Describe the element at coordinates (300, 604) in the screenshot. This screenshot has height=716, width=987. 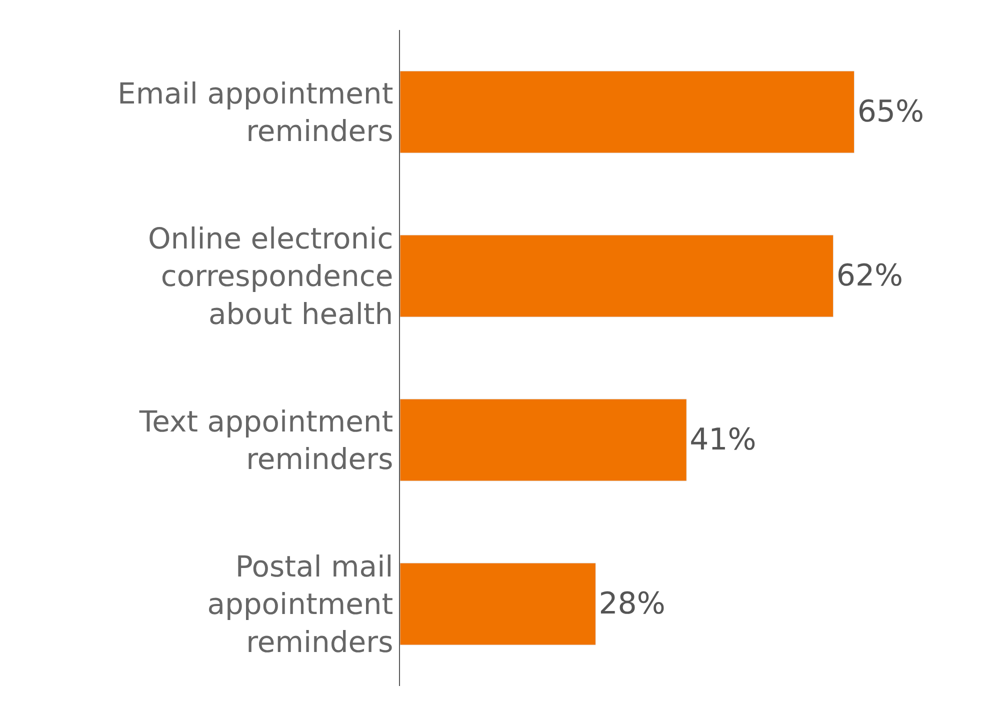
I see `y-tick-label: Postal mail appointment reminders` at that location.